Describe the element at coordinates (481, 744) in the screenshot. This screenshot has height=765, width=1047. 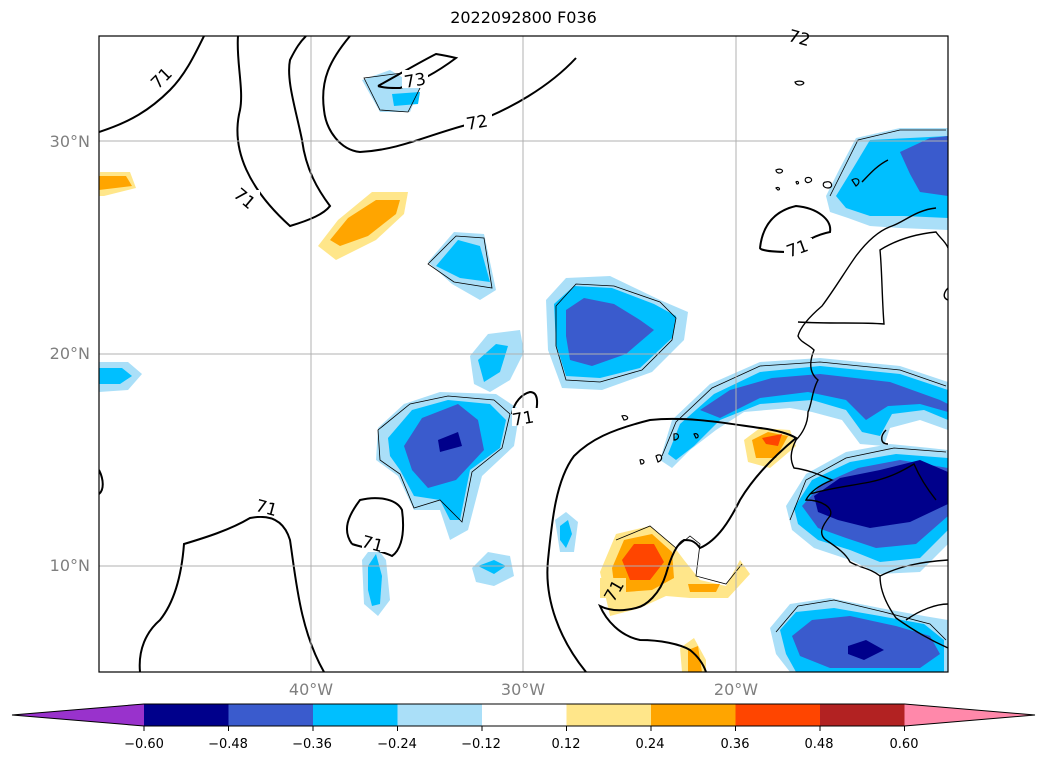
I see `colorbar-tick-label: −0.12` at that location.